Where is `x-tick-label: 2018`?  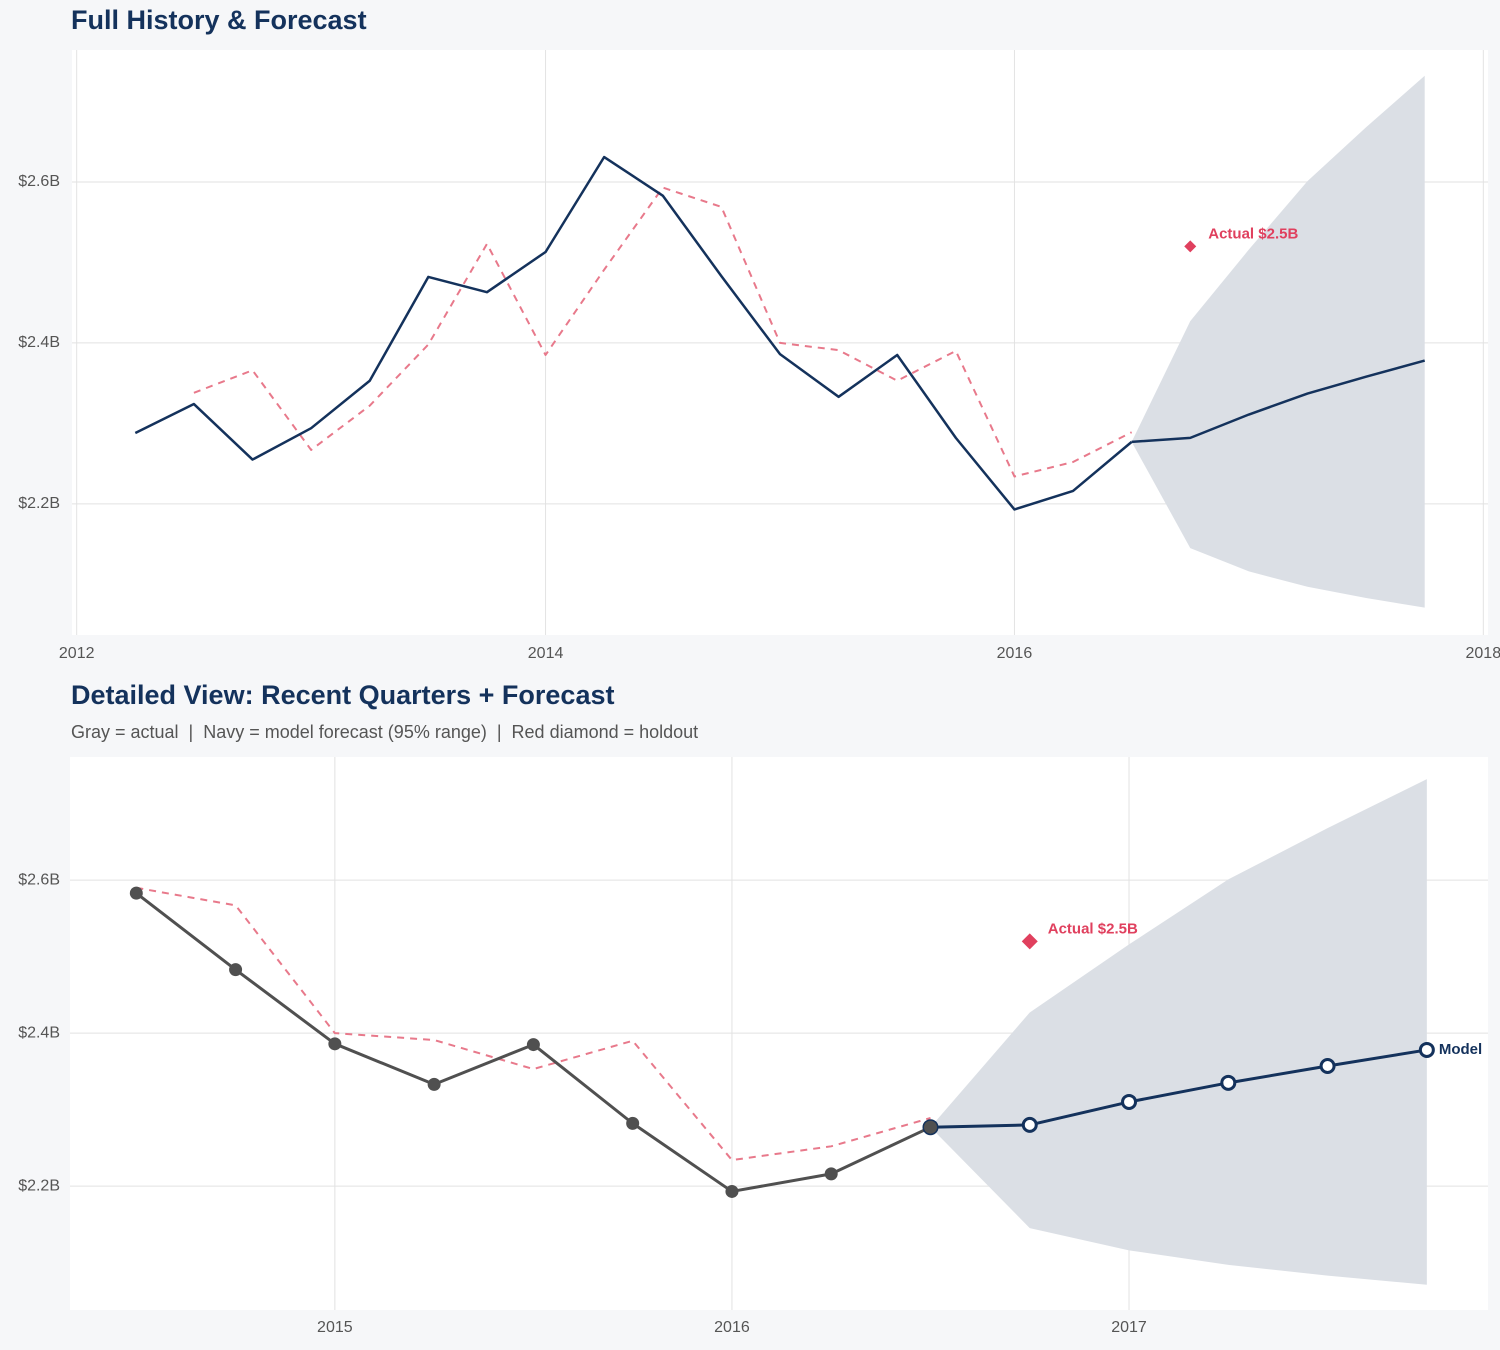 x-tick-label: 2018 is located at coordinates (1483, 653).